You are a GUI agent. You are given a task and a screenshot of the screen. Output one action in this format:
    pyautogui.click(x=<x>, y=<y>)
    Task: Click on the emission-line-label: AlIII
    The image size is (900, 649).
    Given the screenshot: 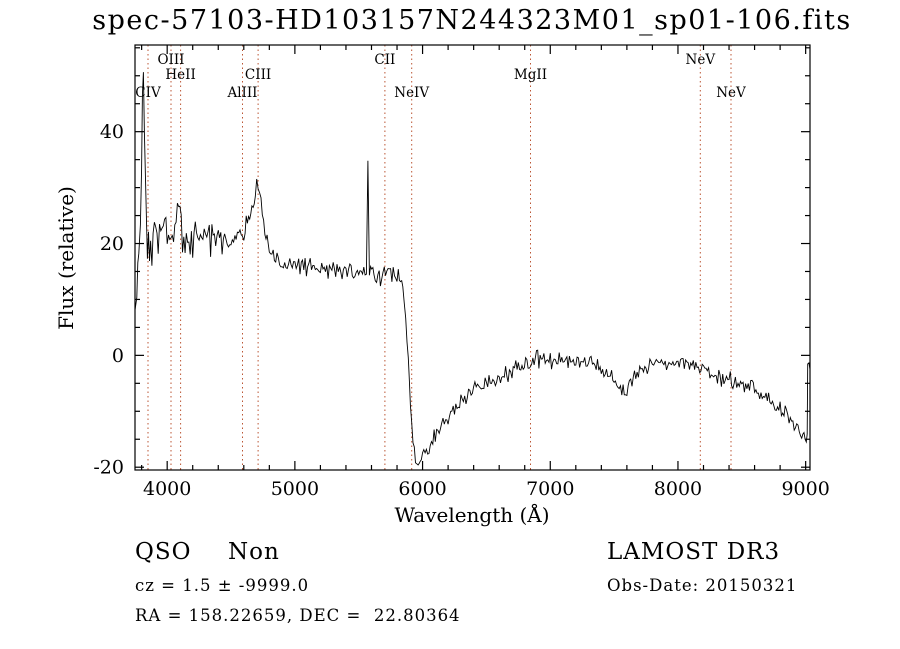 What is the action you would take?
    pyautogui.click(x=241, y=93)
    